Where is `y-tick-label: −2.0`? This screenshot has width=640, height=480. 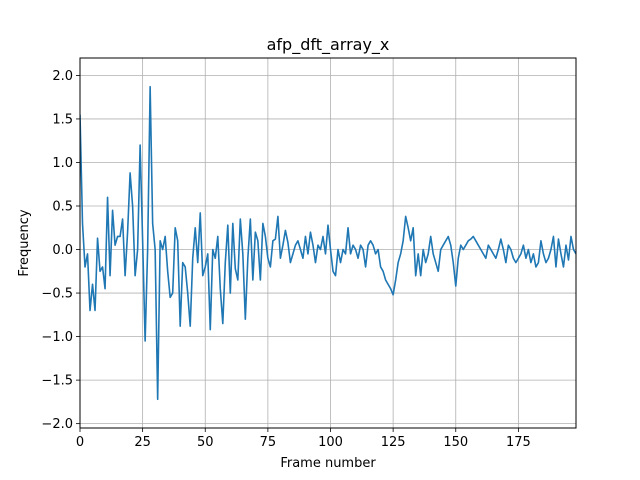
y-tick-label: −2.0 is located at coordinates (57, 424).